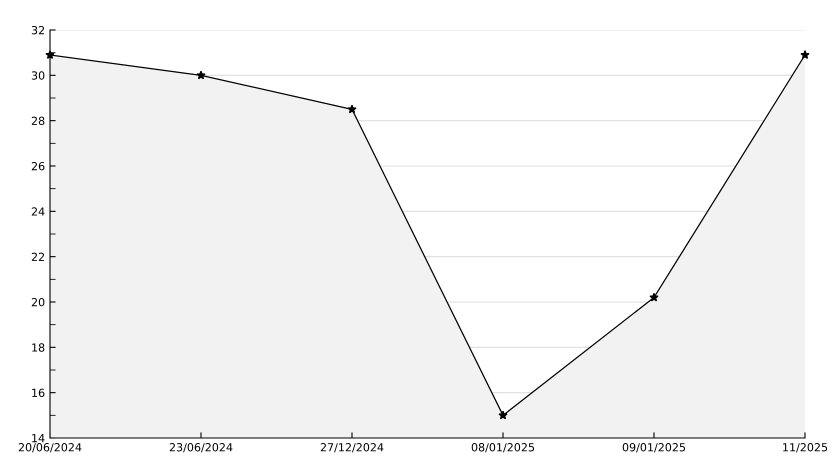 The height and width of the screenshot is (468, 834). What do you see at coordinates (38, 302) in the screenshot?
I see `y-tick-label: 20` at bounding box center [38, 302].